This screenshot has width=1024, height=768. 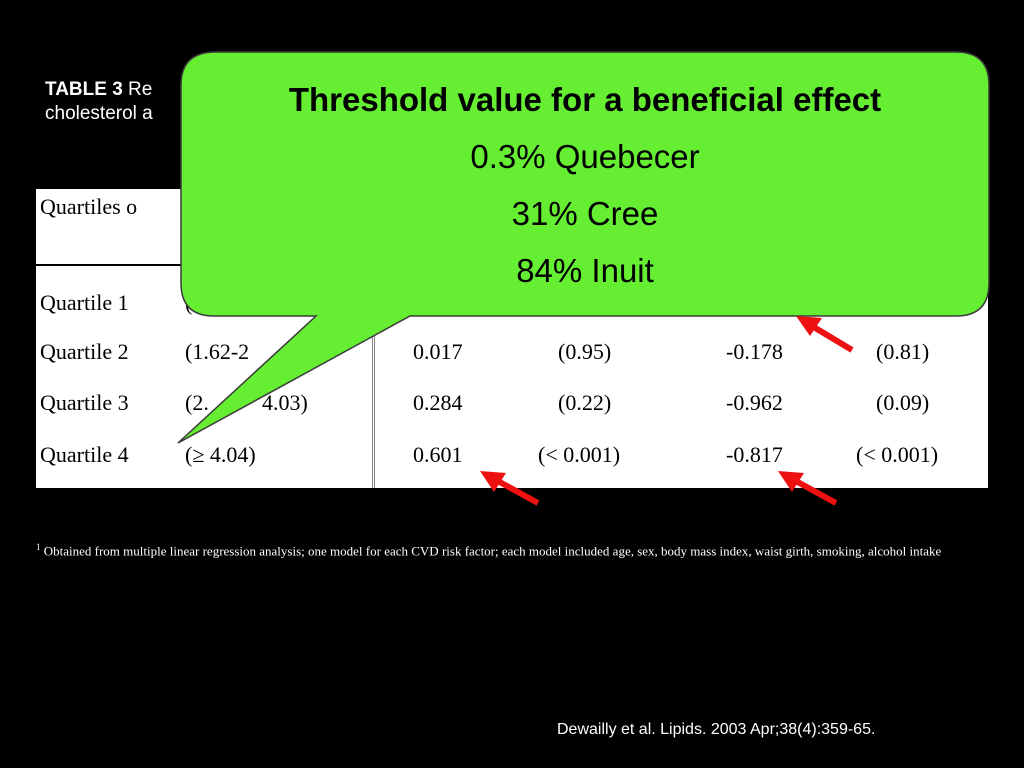 I want to click on row4-value1: 0.601, so click(x=438, y=454).